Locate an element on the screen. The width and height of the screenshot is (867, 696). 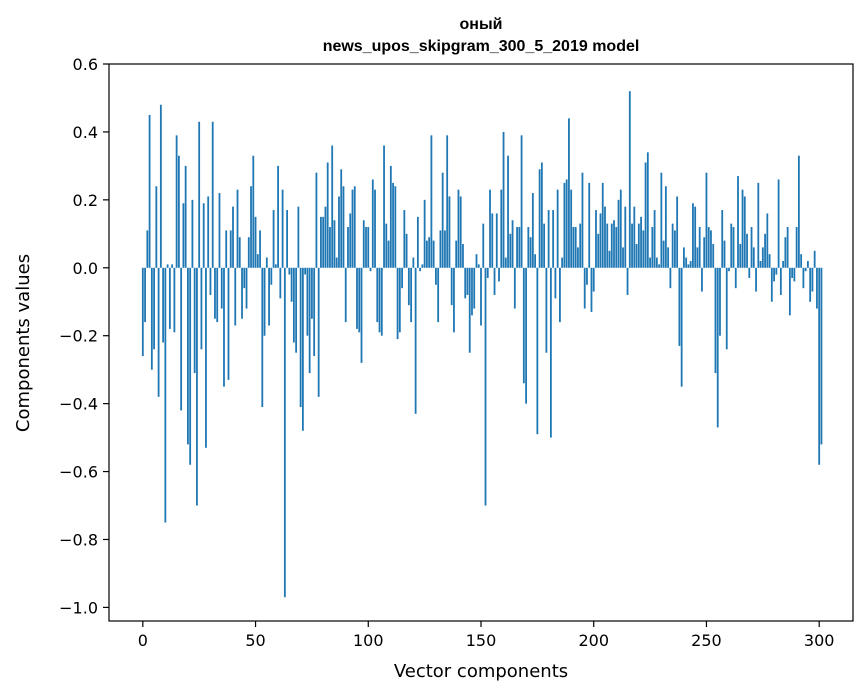
x-tick-label: 50 is located at coordinates (255, 640).